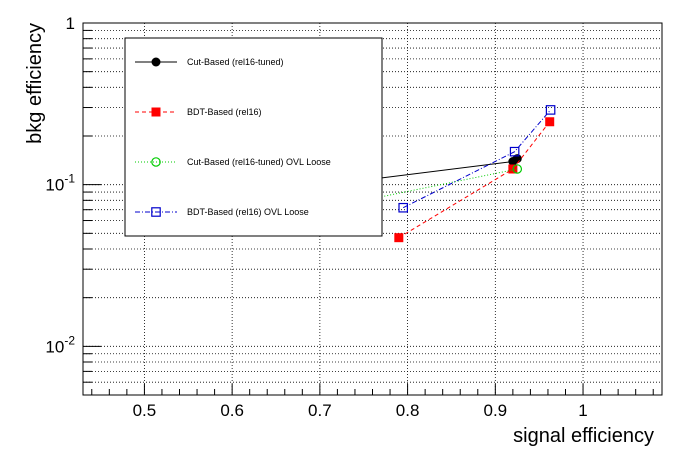 This screenshot has width=696, height=472. Describe the element at coordinates (70, 23) in the screenshot. I see `y-tick-label: 1` at that location.